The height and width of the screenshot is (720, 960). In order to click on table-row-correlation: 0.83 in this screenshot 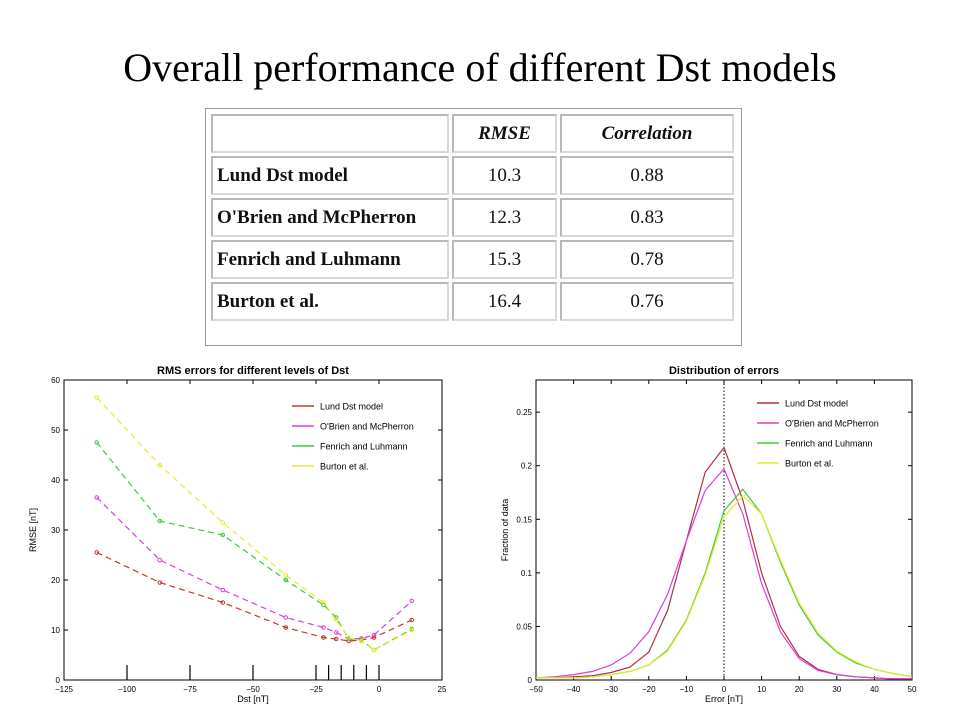, I will do `click(647, 217)`.